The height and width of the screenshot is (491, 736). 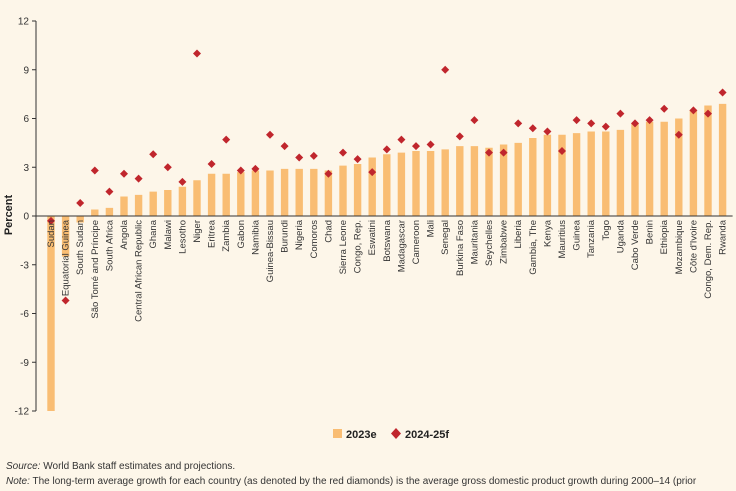 I want to click on category-label: Seychelles, so click(x=489, y=243).